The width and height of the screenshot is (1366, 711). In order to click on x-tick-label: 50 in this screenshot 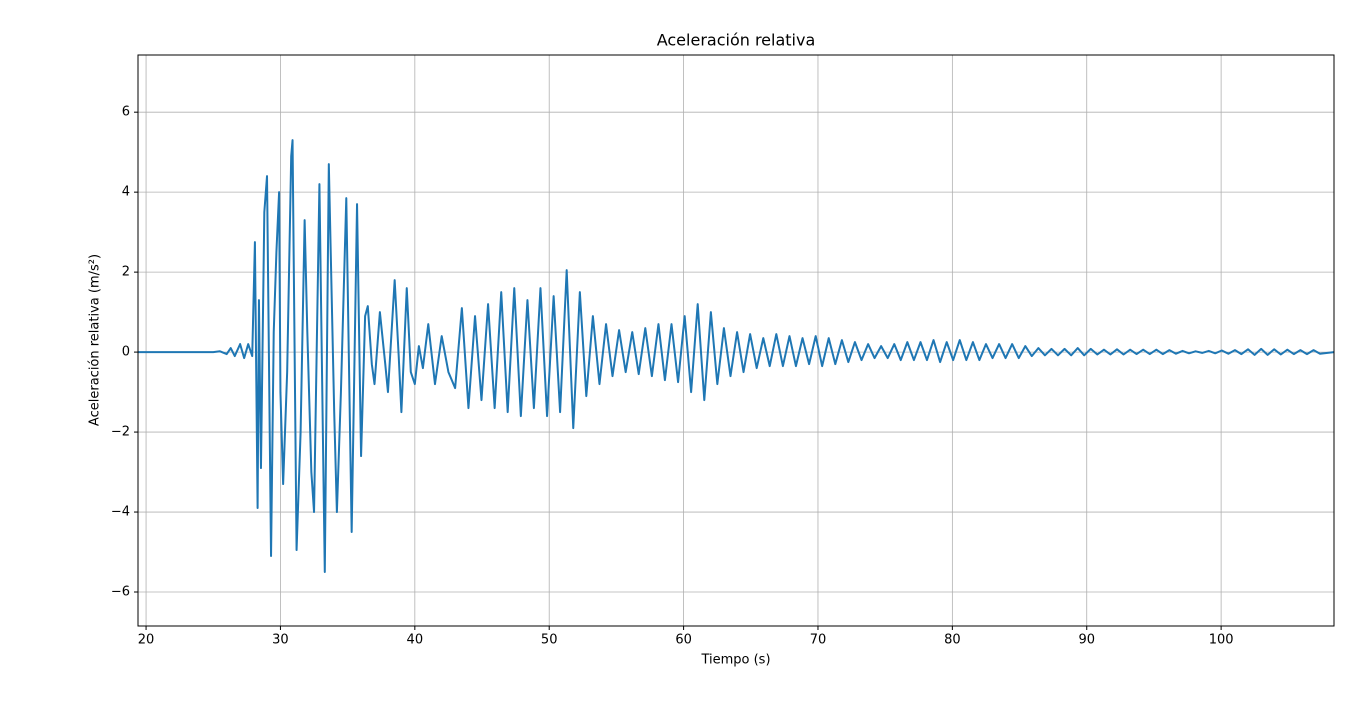, I will do `click(549, 640)`.